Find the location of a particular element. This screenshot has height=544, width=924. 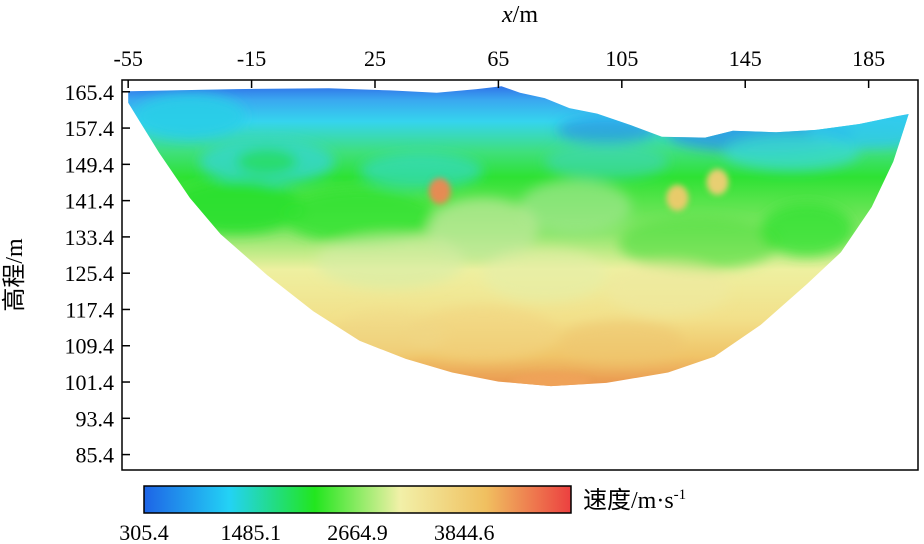

colorbar-label-exponent: -1 is located at coordinates (680, 495).